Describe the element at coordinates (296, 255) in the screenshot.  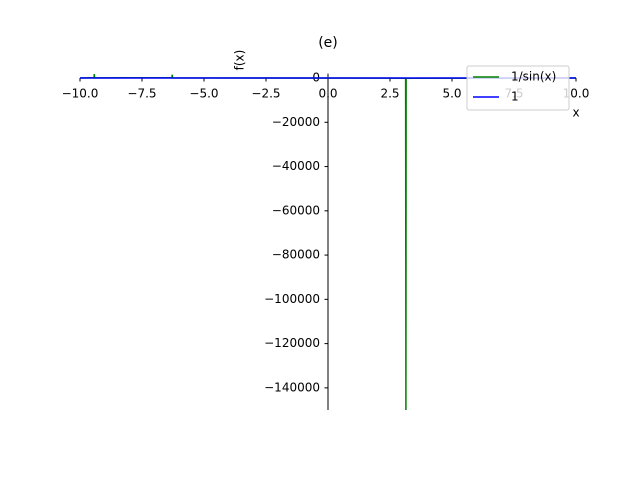
I see `y-tick-label: −80000` at that location.